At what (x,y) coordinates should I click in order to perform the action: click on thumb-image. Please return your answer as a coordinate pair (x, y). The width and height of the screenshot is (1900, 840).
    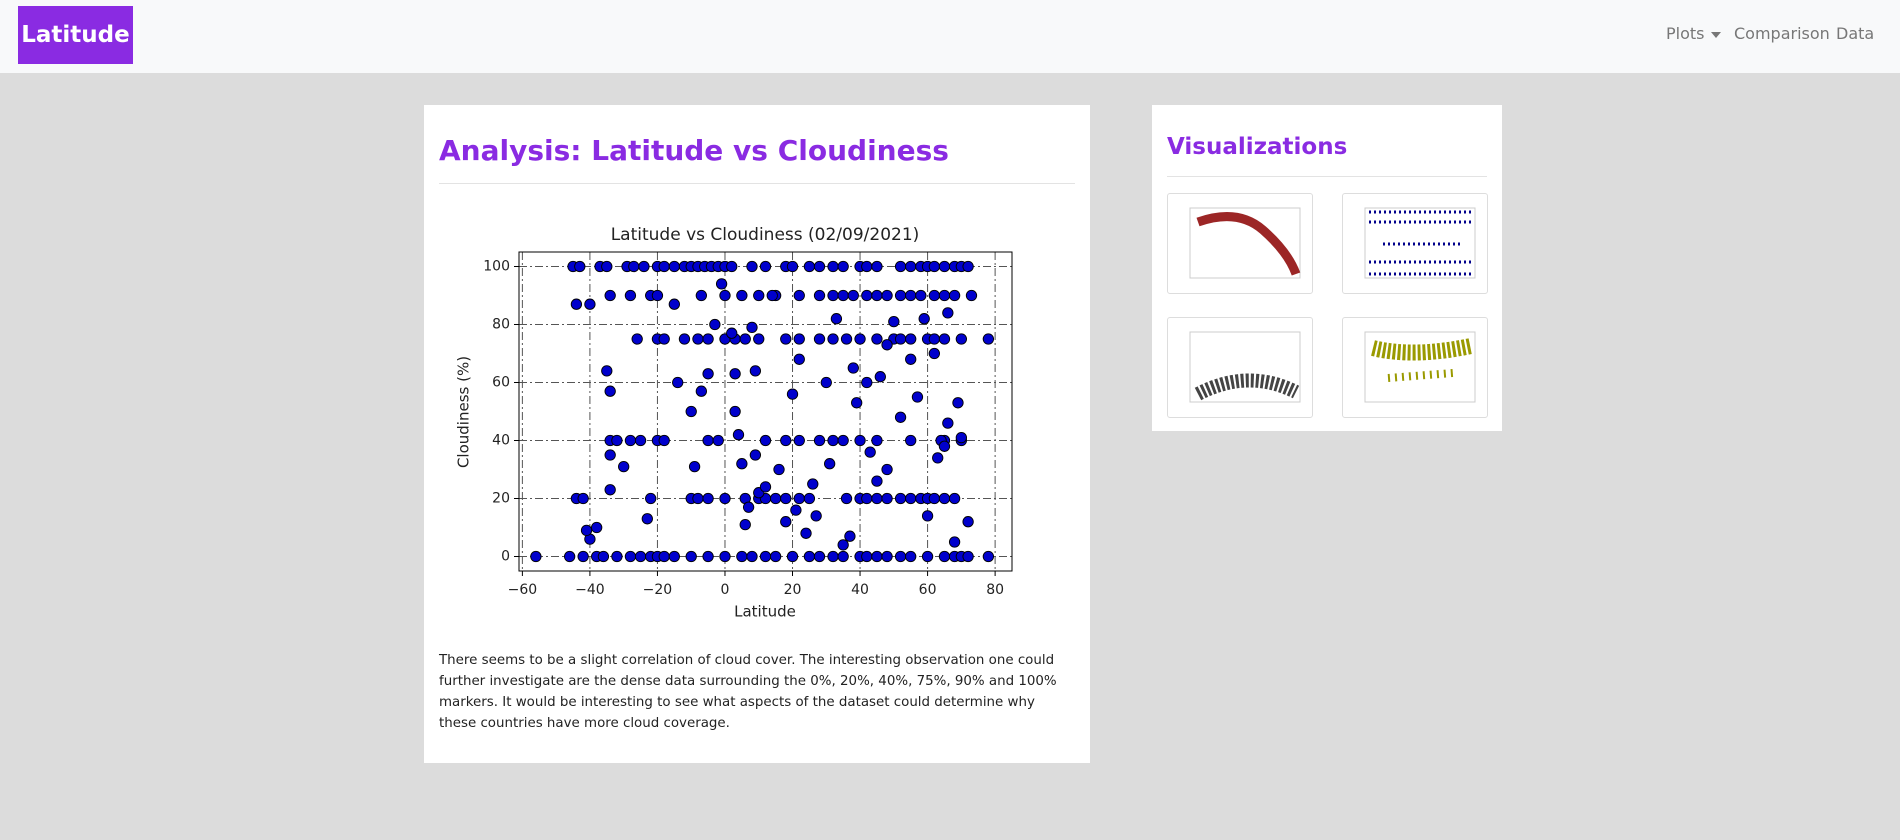
    Looking at the image, I should click on (1420, 243).